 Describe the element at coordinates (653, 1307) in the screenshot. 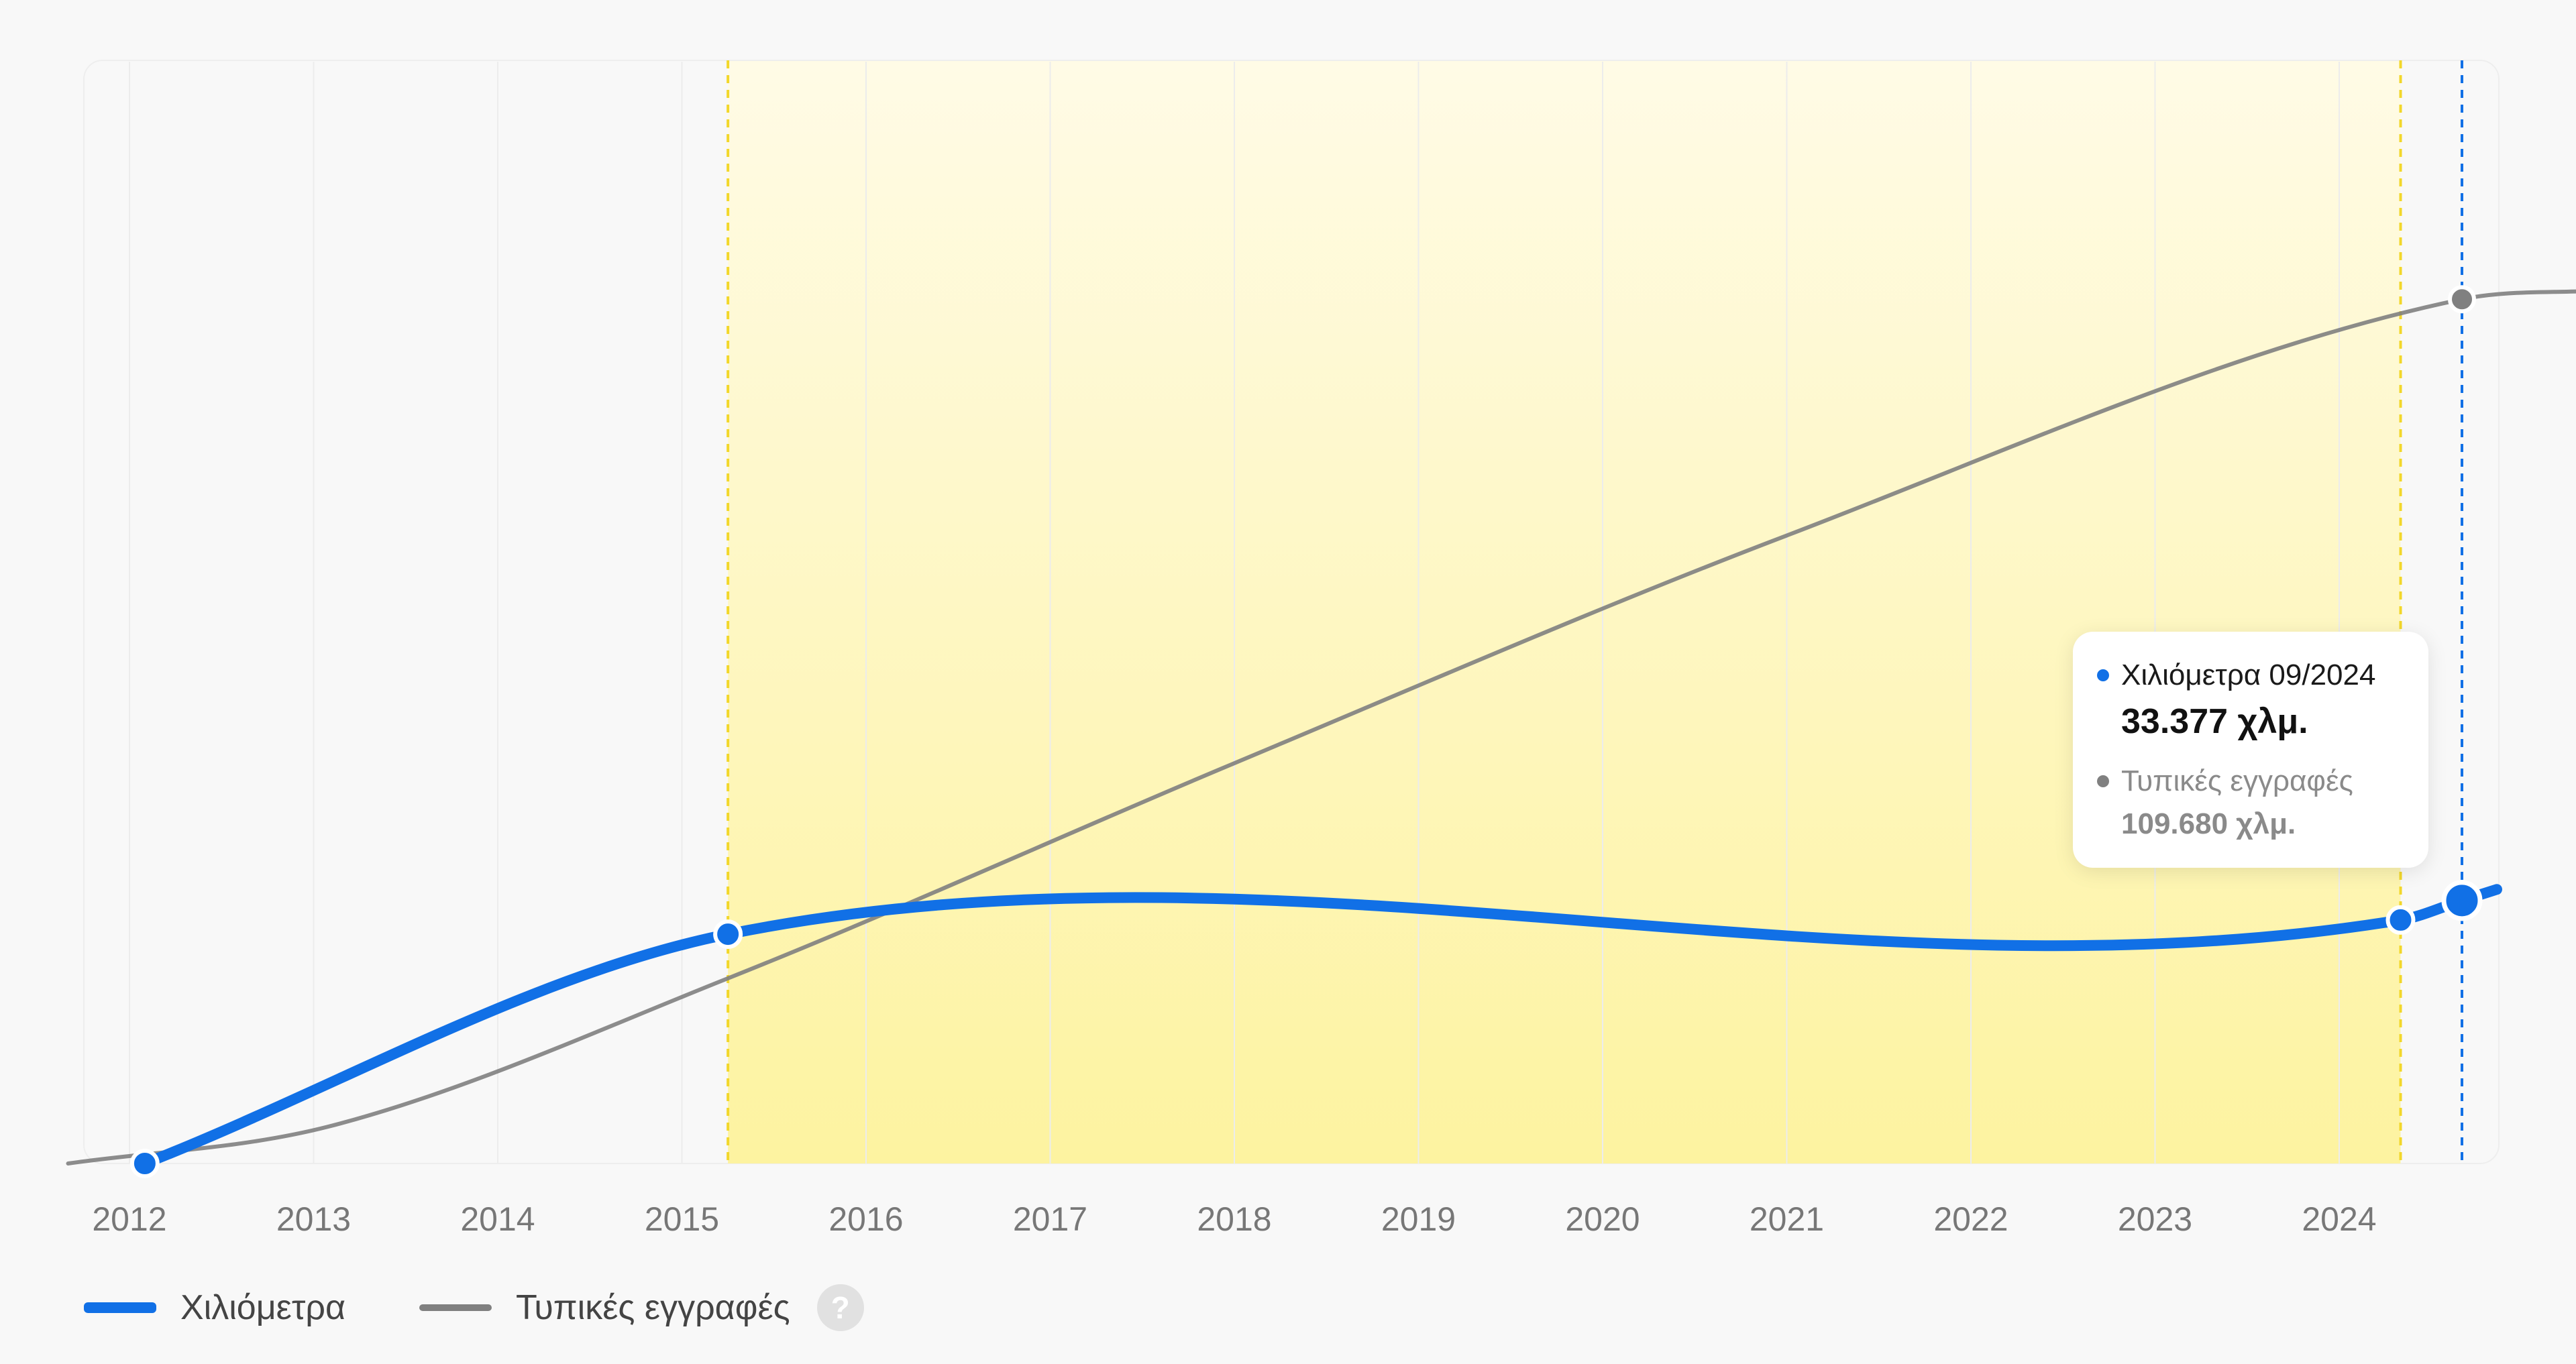

I see `legend-label-typical: Τυπικές εγγραφές` at that location.